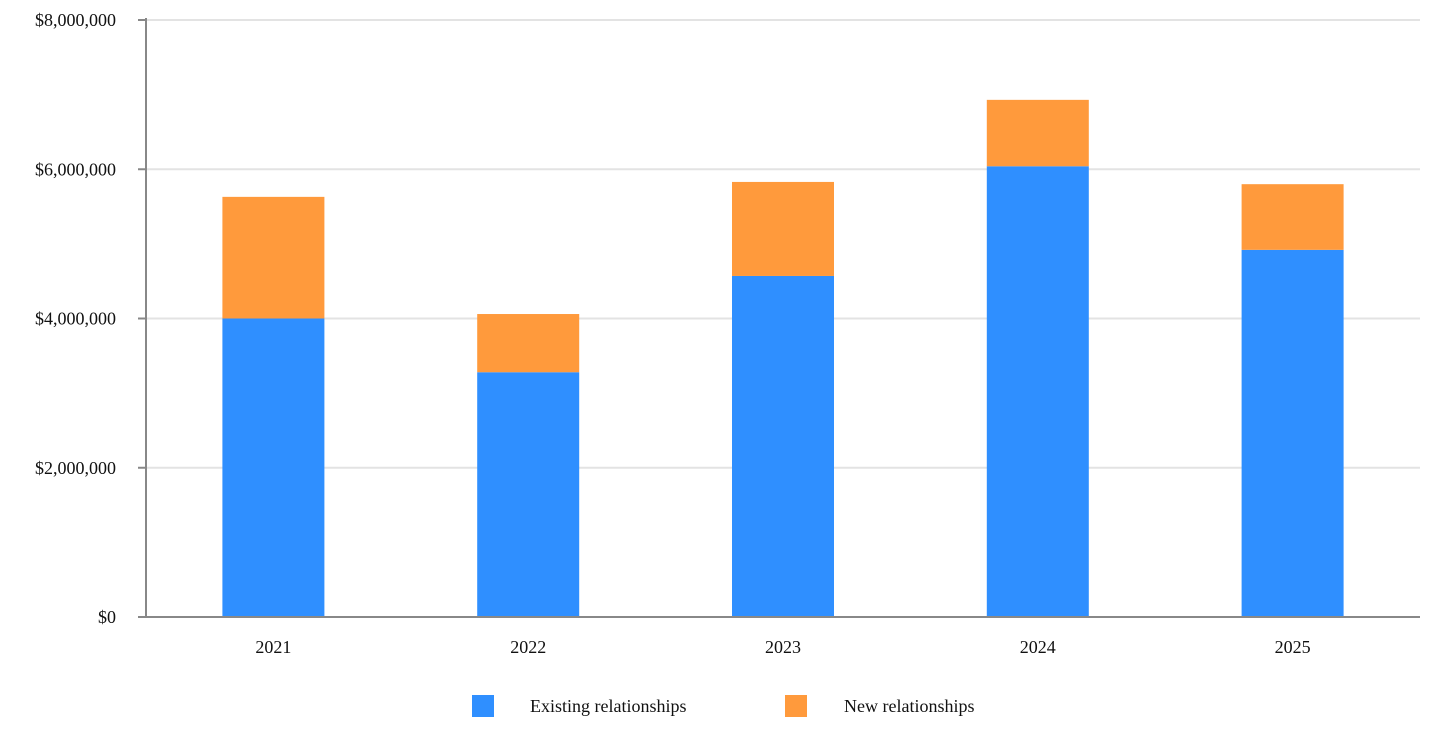  I want to click on x-axis-ticks: 2021 2022 2023 2024 2025, so click(782, 647).